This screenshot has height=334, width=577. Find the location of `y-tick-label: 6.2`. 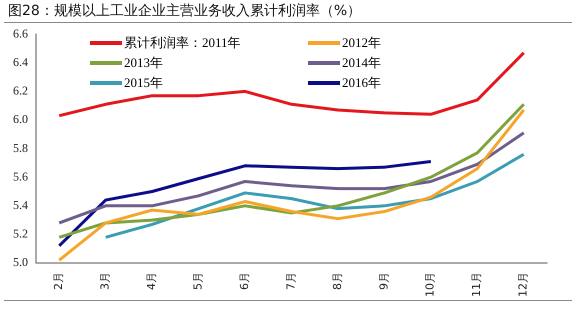

y-tick-label: 6.2 is located at coordinates (20, 91).